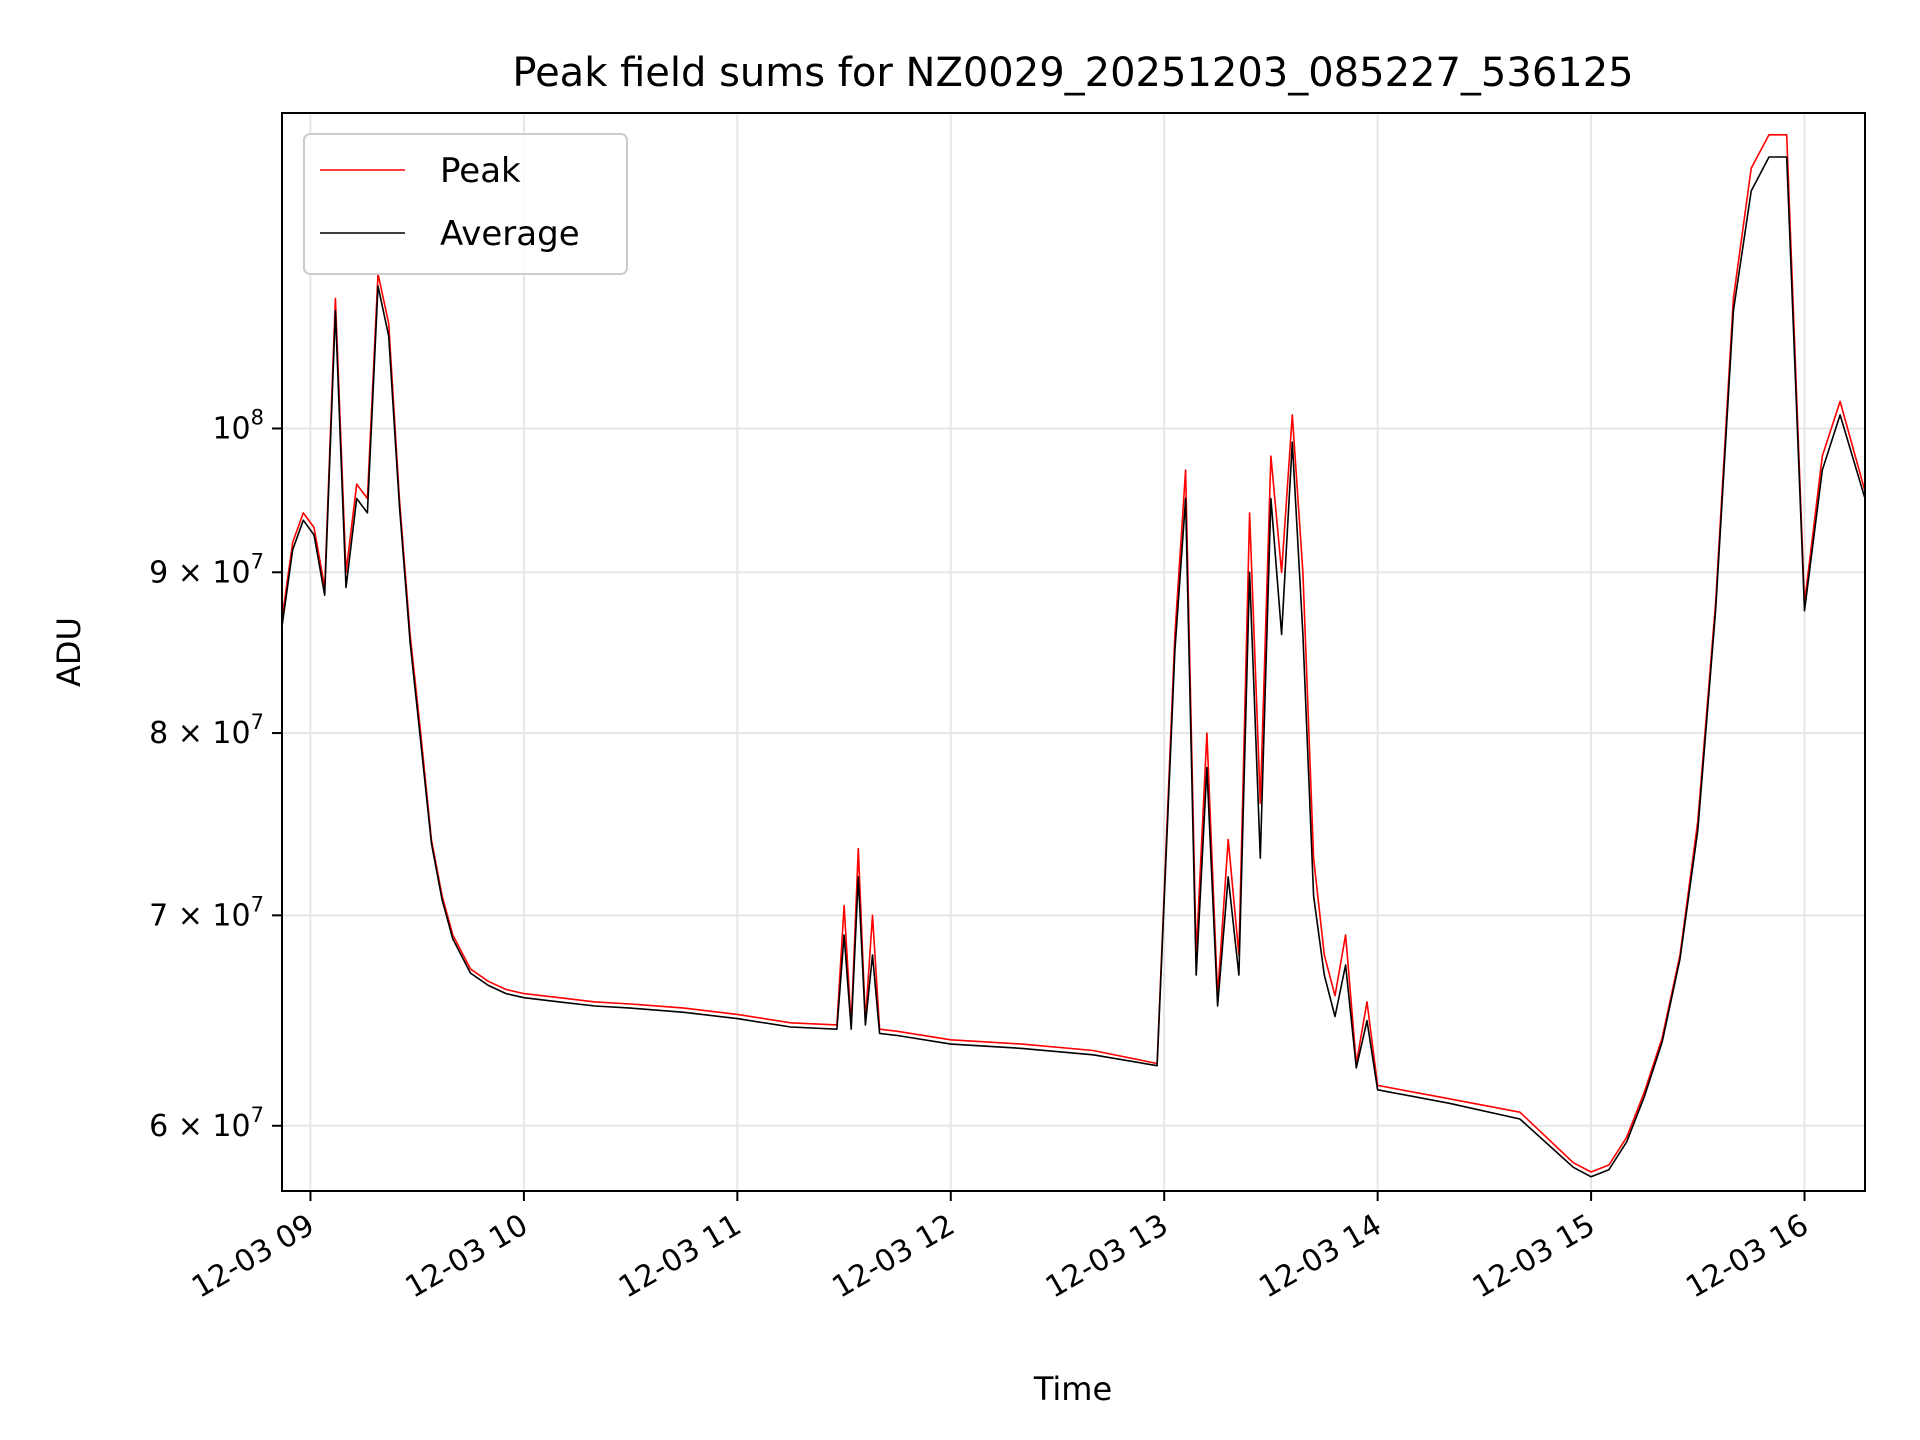  Describe the element at coordinates (206, 569) in the screenshot. I see `y-tick-label: 9 × 107` at that location.